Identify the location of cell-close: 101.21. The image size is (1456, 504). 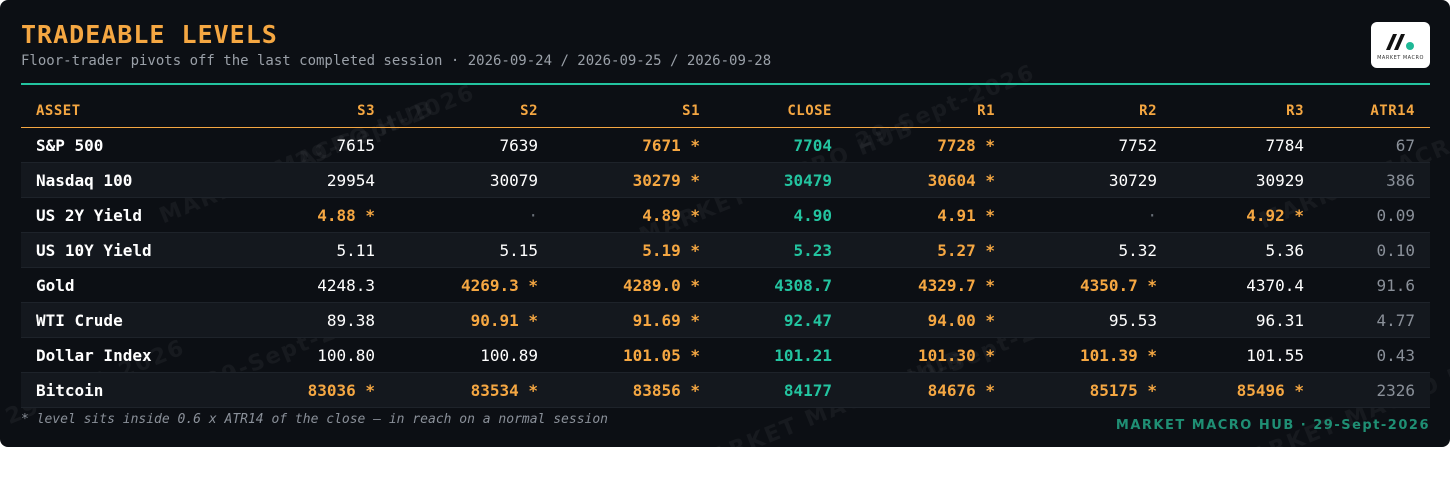
(803, 355).